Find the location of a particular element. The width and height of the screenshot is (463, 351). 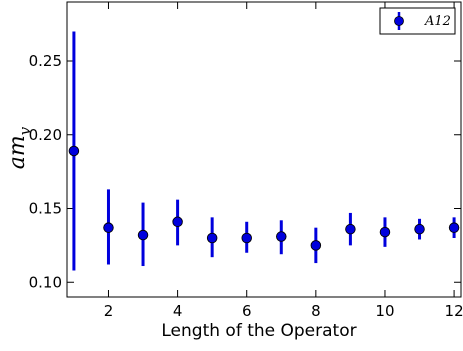

legend: A12 is located at coordinates (417, 21).